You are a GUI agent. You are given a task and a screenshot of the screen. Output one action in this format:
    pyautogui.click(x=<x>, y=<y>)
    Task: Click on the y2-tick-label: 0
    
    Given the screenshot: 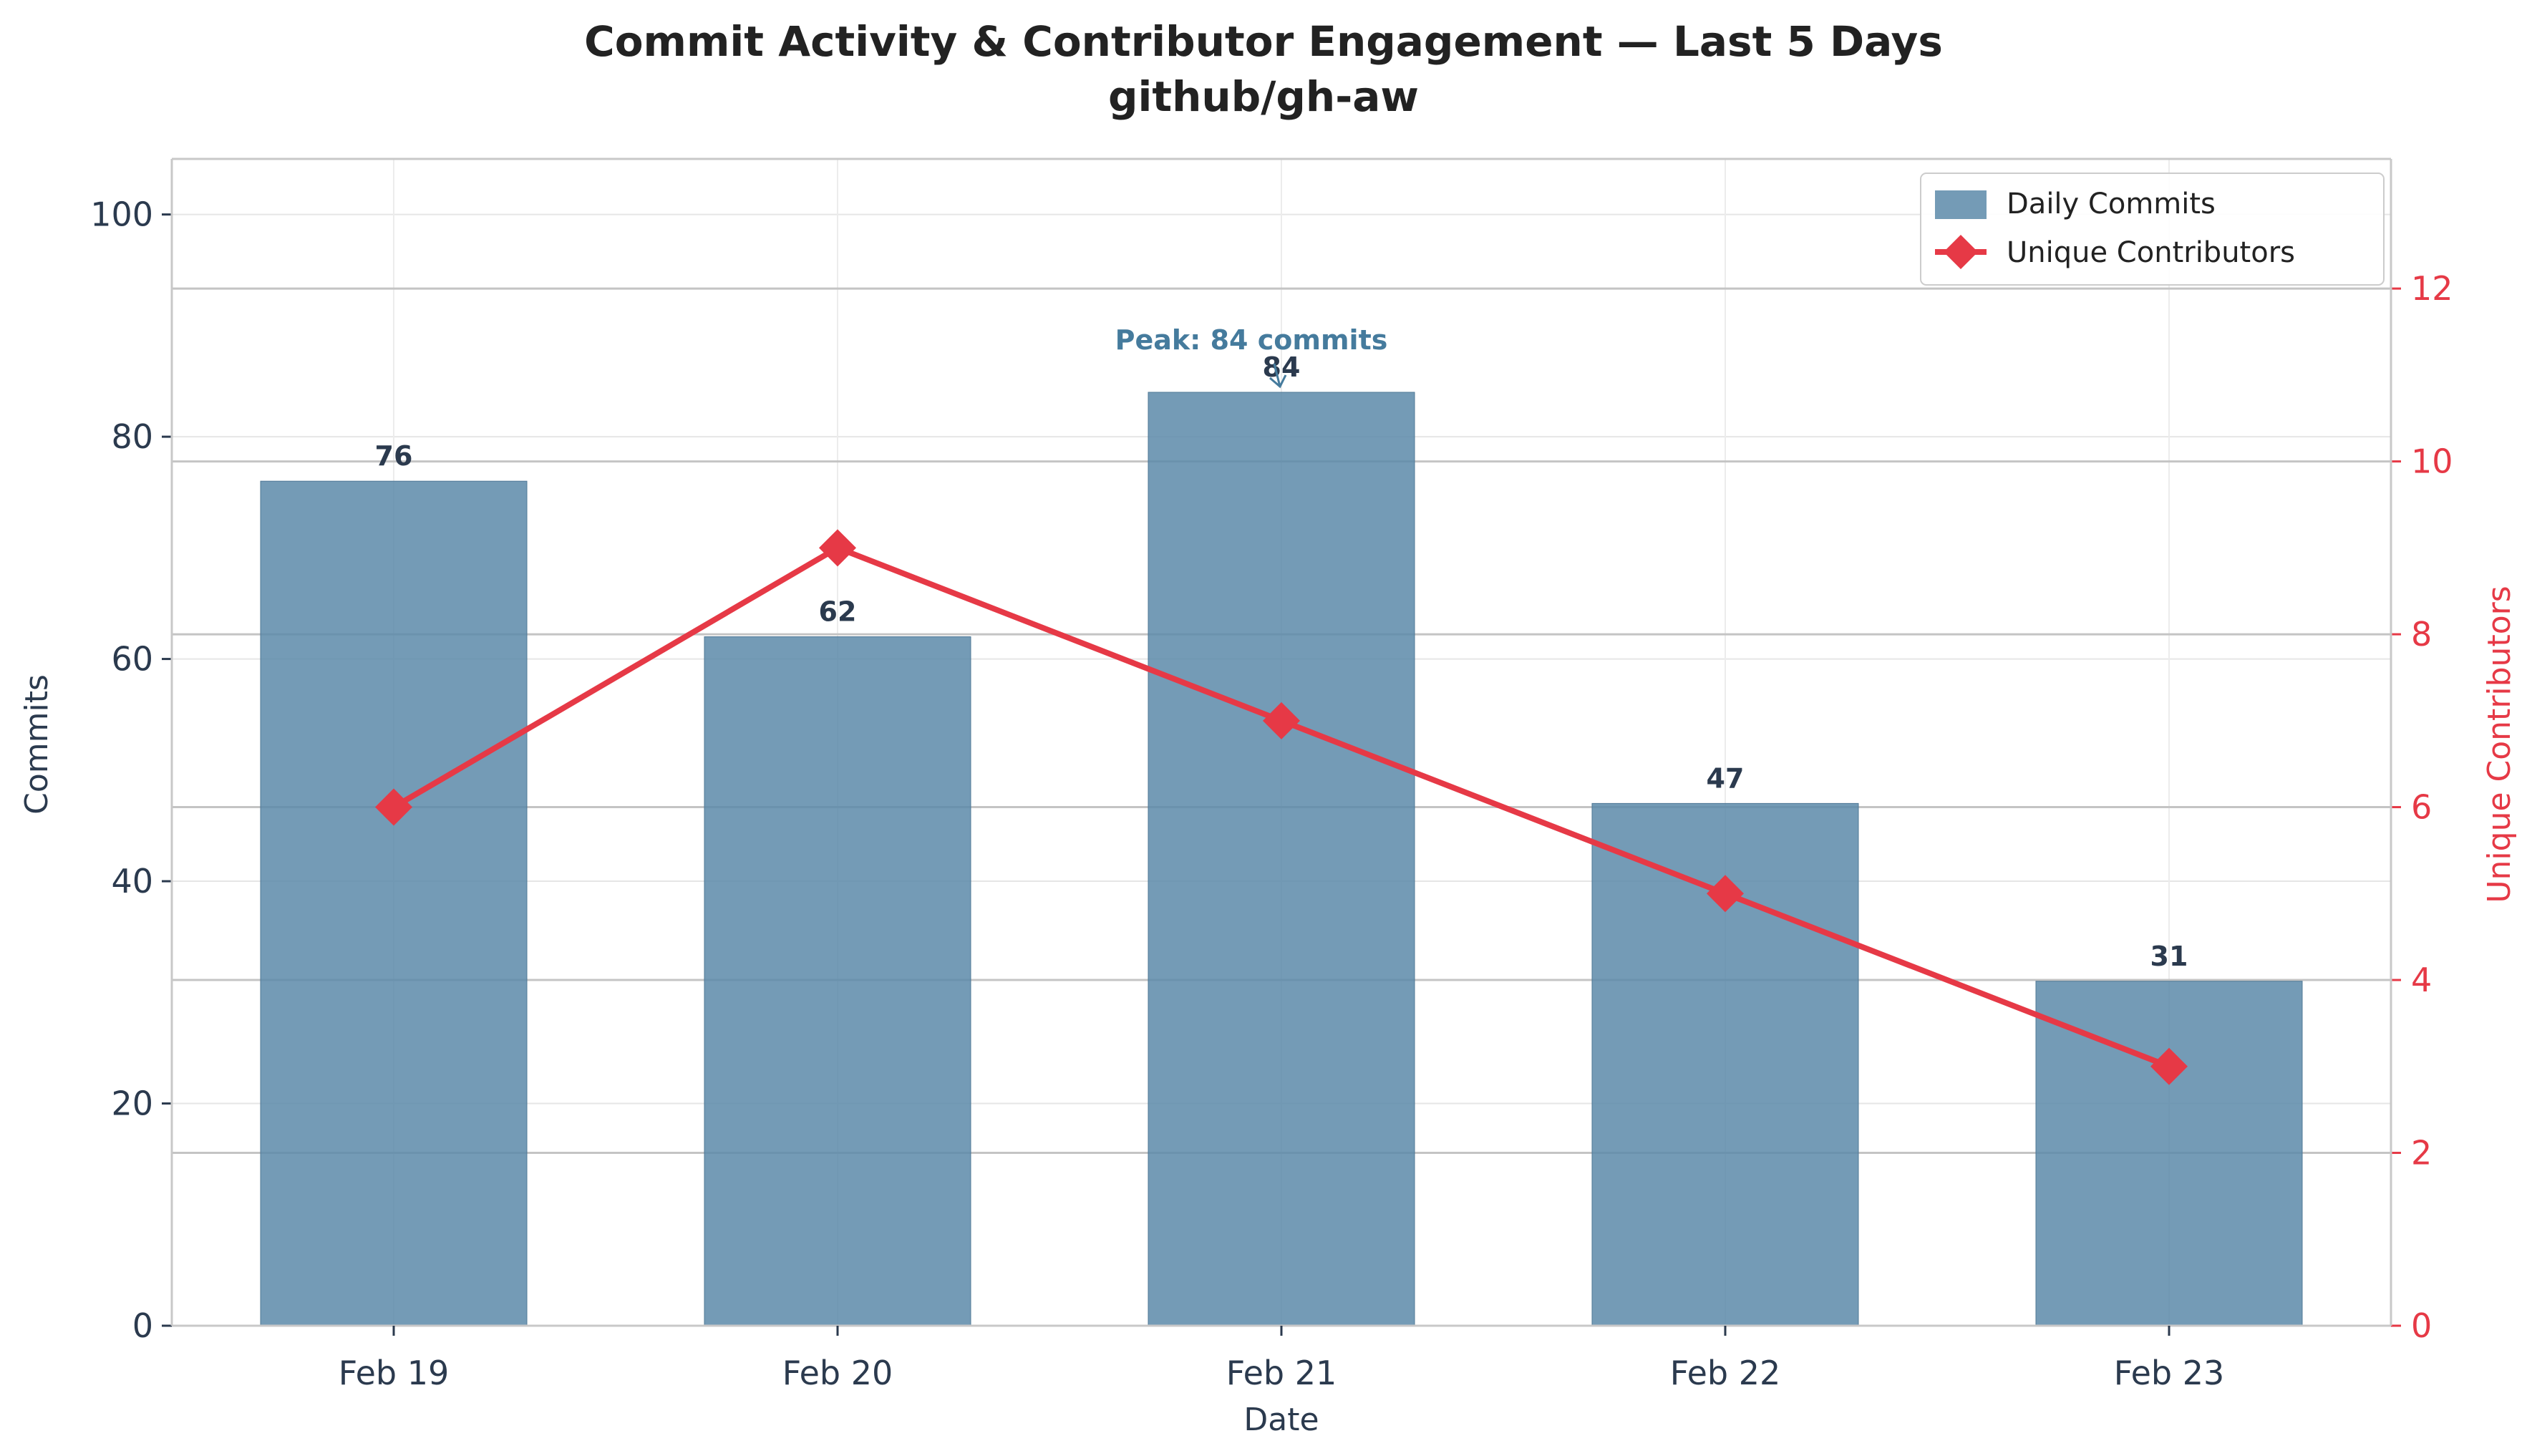 What is the action you would take?
    pyautogui.click(x=2421, y=1325)
    